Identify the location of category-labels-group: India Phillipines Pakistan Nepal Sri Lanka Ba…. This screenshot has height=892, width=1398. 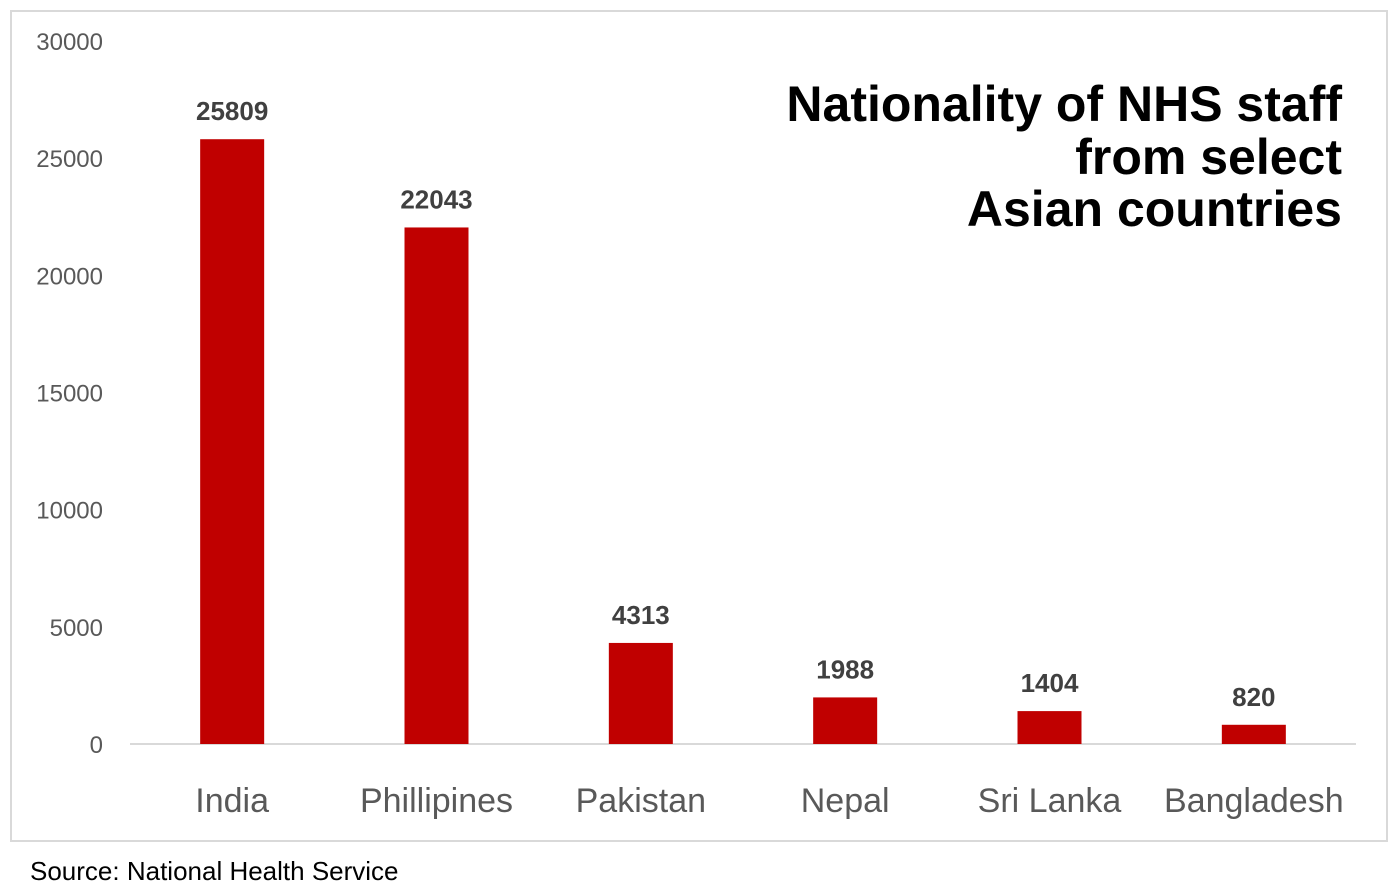
(769, 801).